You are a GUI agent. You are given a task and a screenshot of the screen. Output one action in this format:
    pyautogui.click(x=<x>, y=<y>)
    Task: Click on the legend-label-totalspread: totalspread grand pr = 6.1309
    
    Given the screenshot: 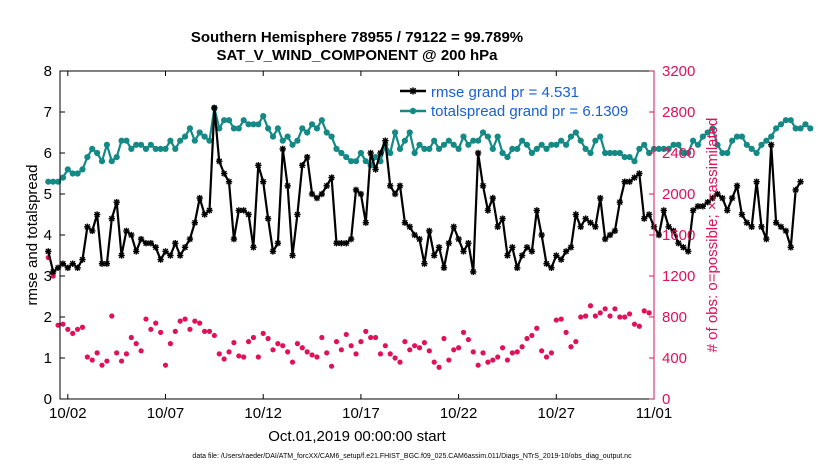 What is the action you would take?
    pyautogui.click(x=529, y=111)
    